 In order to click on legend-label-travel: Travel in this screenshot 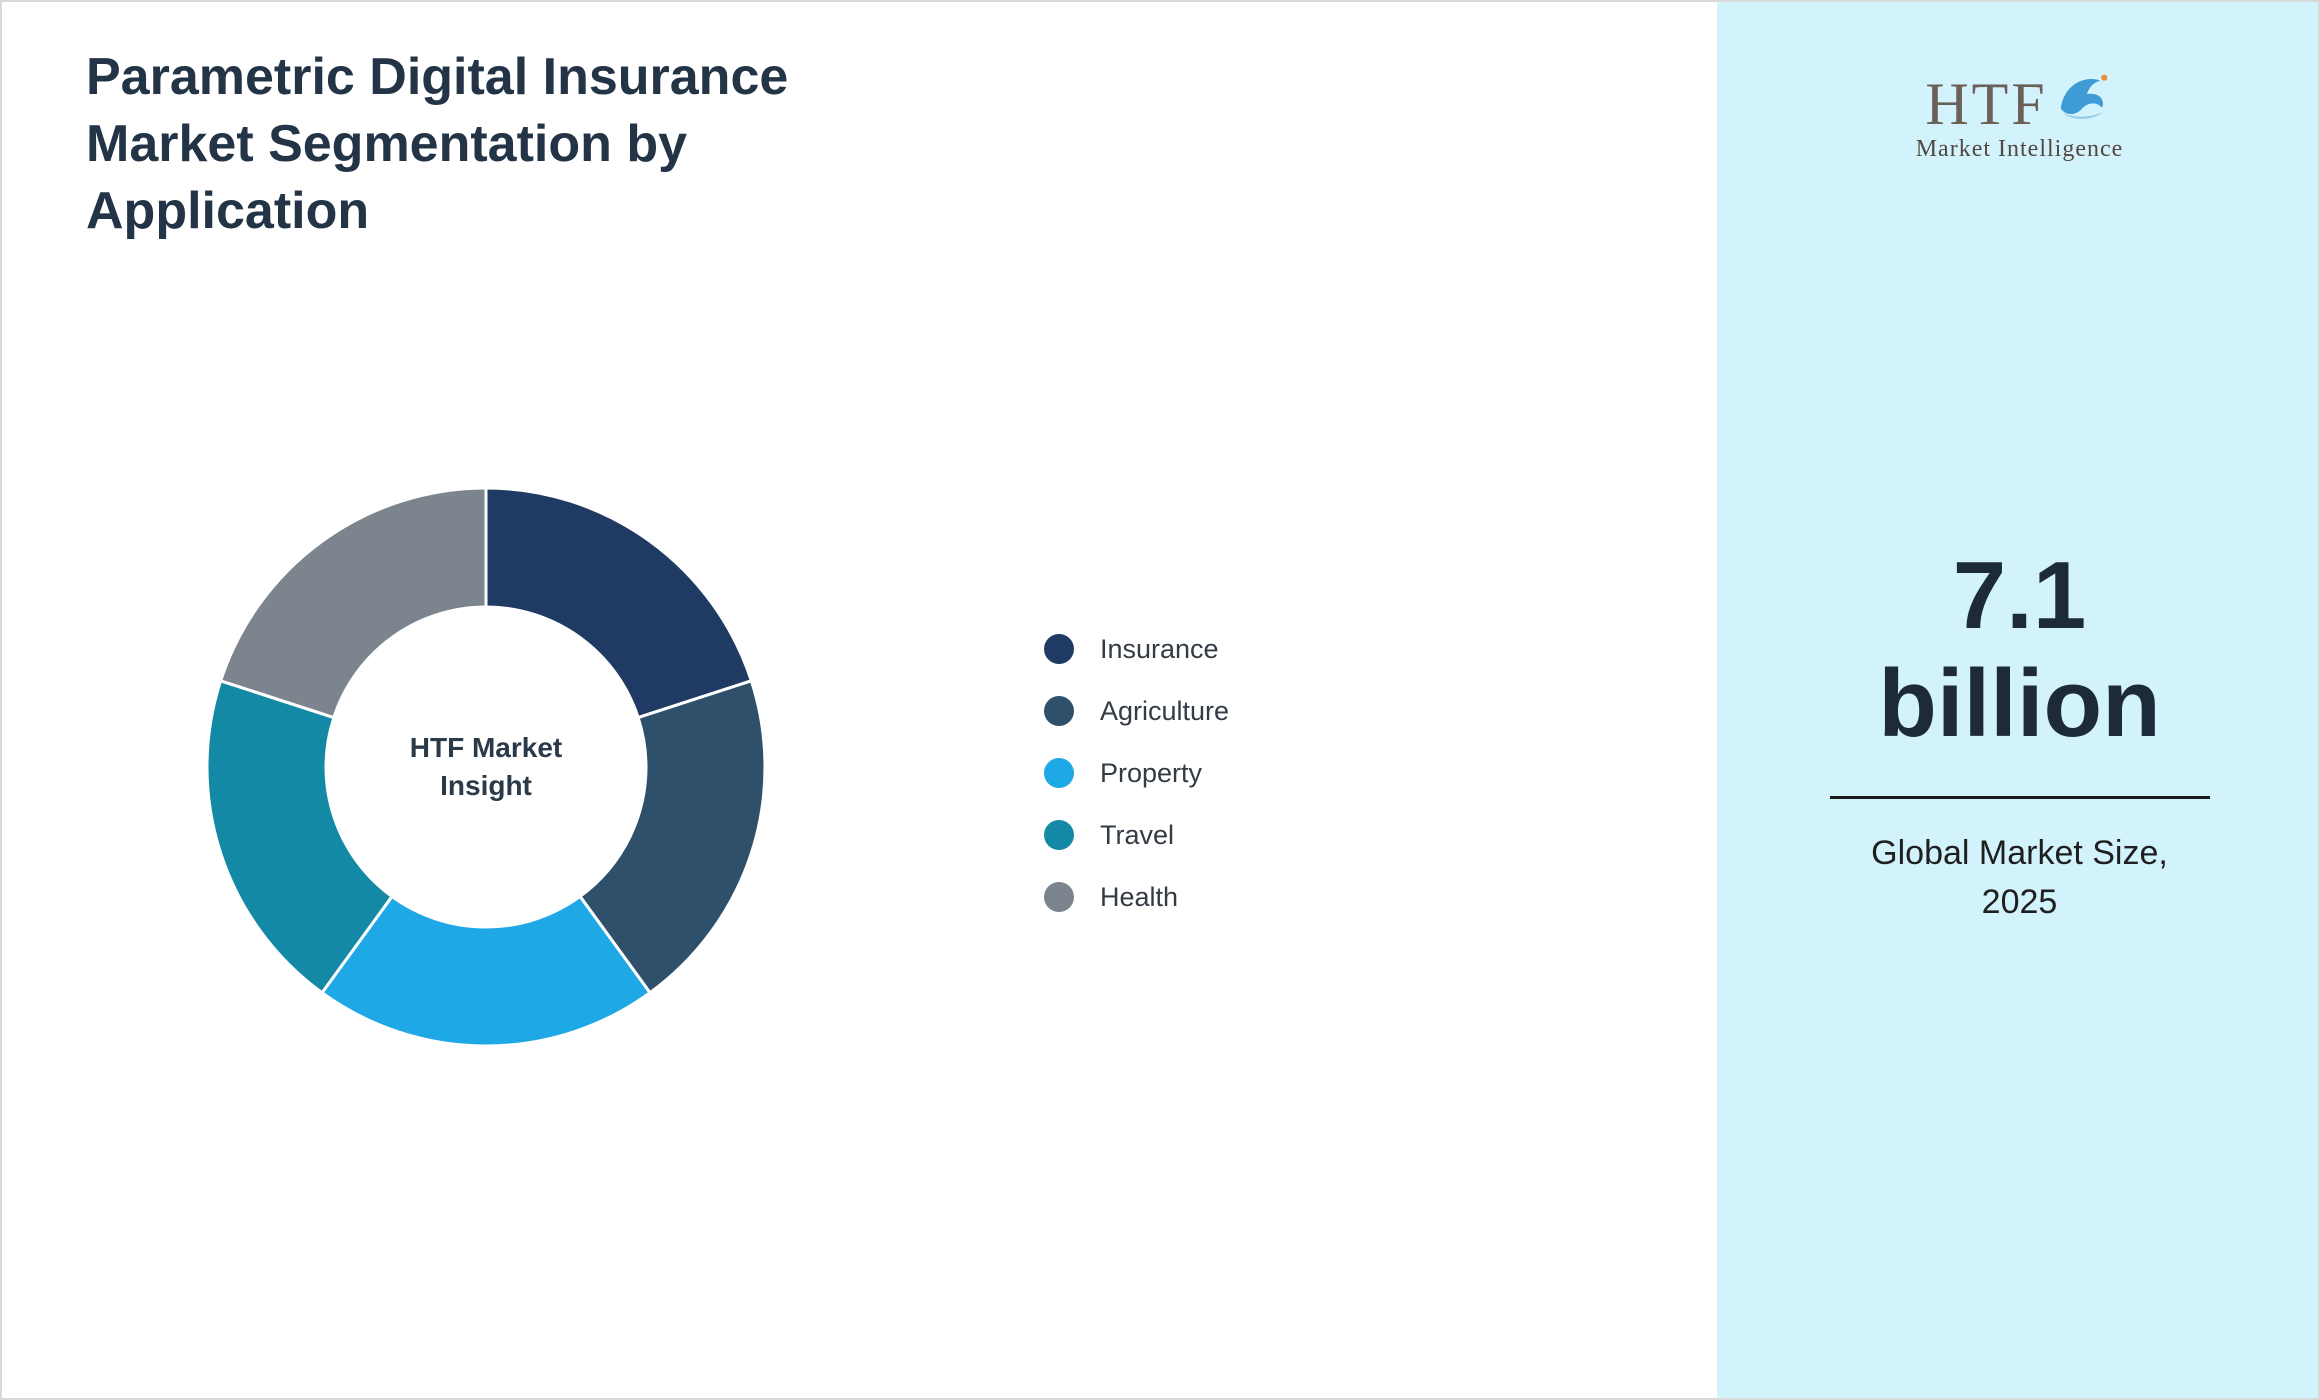, I will do `click(1137, 834)`.